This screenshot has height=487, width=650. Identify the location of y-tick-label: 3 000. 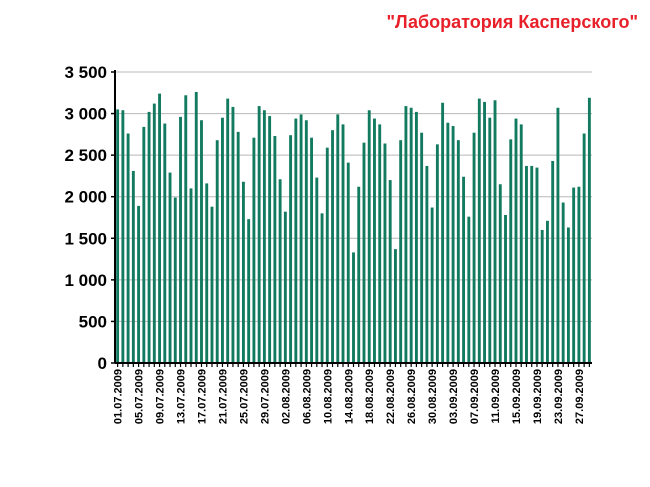
(85, 114).